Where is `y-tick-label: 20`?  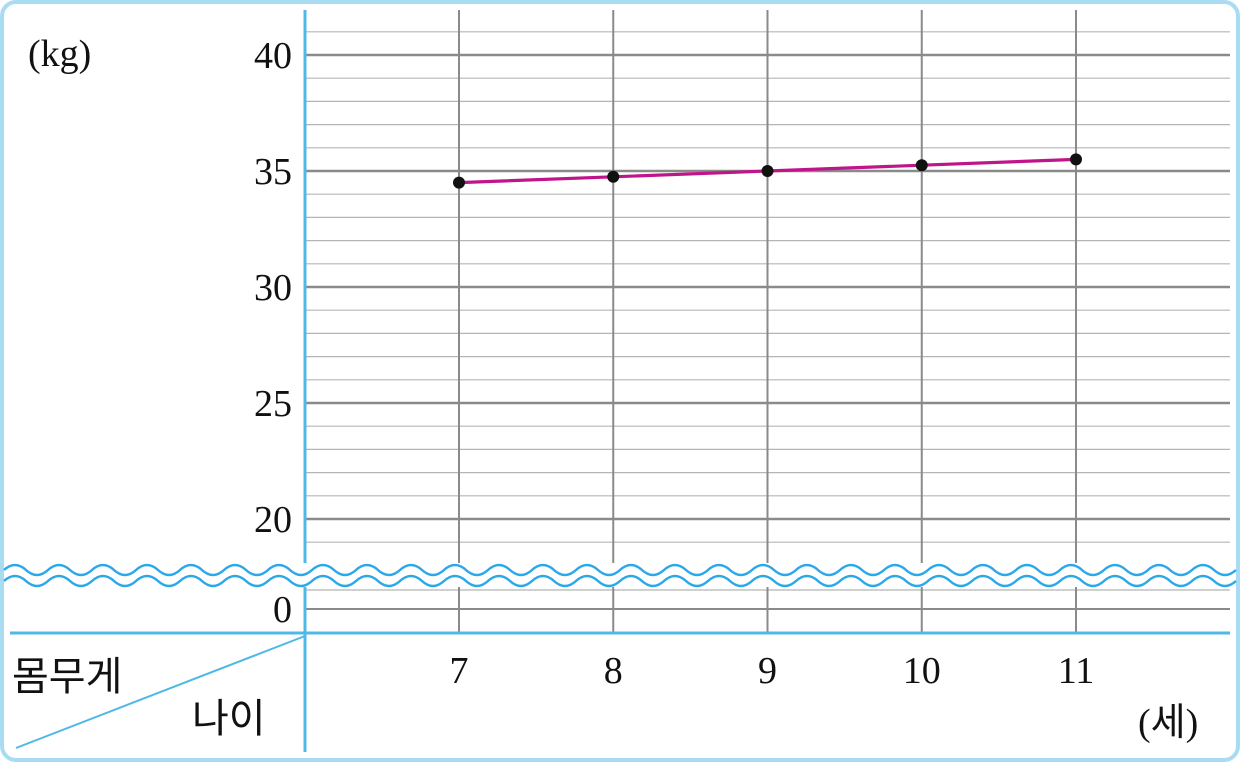
y-tick-label: 20 is located at coordinates (273, 520).